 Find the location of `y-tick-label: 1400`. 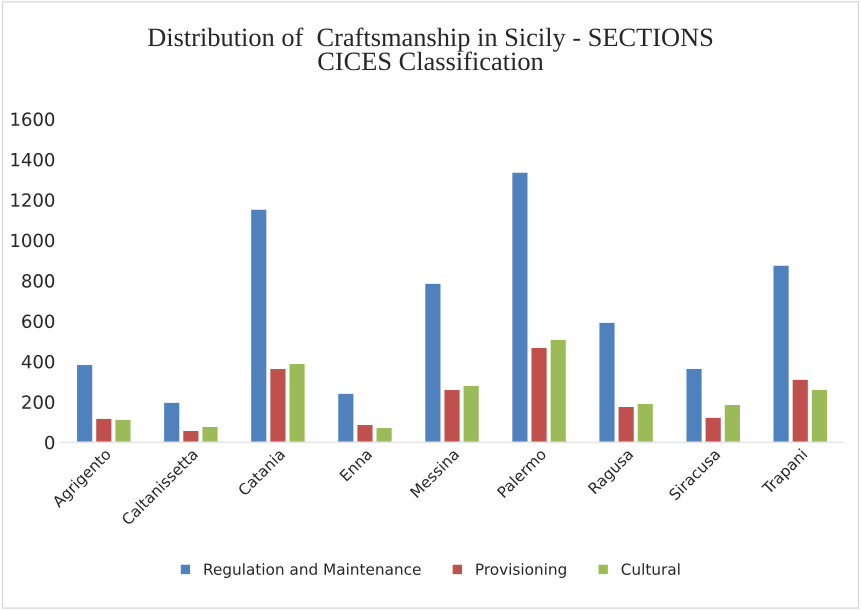

y-tick-label: 1400 is located at coordinates (32, 159).